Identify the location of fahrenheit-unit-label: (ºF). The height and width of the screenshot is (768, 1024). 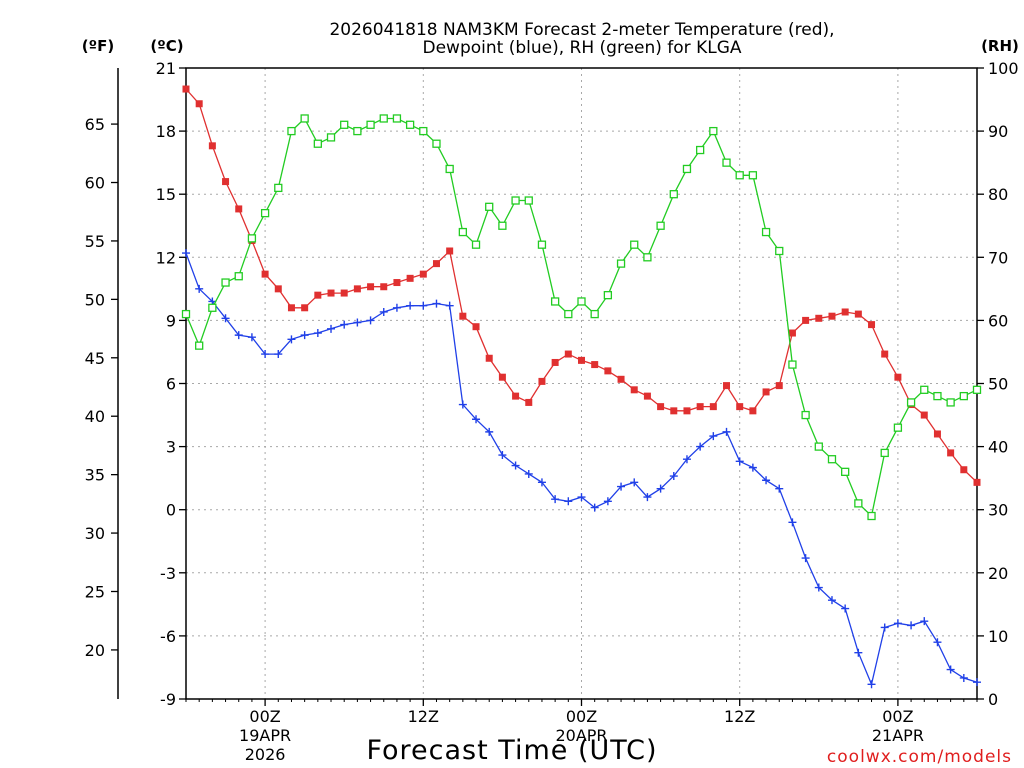
(98, 46).